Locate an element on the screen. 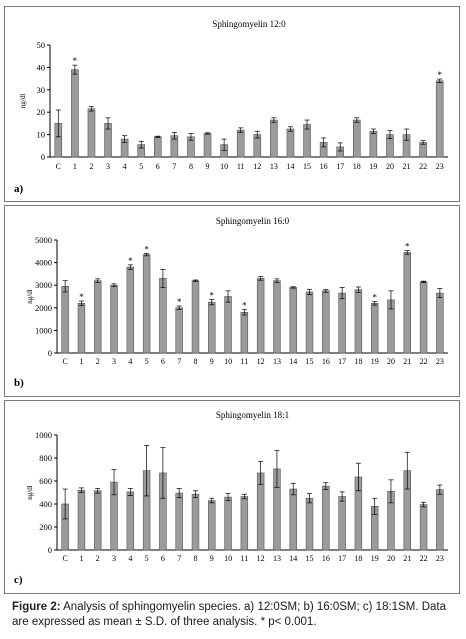  y-tick-label: 4000 is located at coordinates (43, 263).